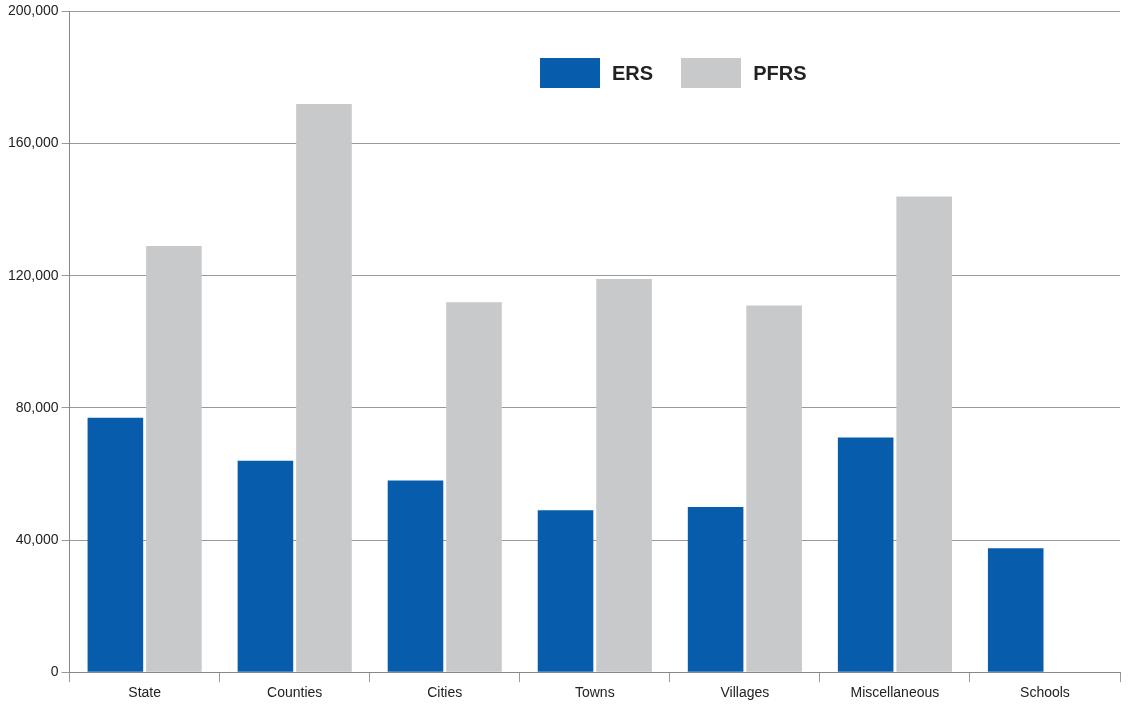 This screenshot has width=1128, height=710. I want to click on x-tick-label: Miscellaneous, so click(895, 692).